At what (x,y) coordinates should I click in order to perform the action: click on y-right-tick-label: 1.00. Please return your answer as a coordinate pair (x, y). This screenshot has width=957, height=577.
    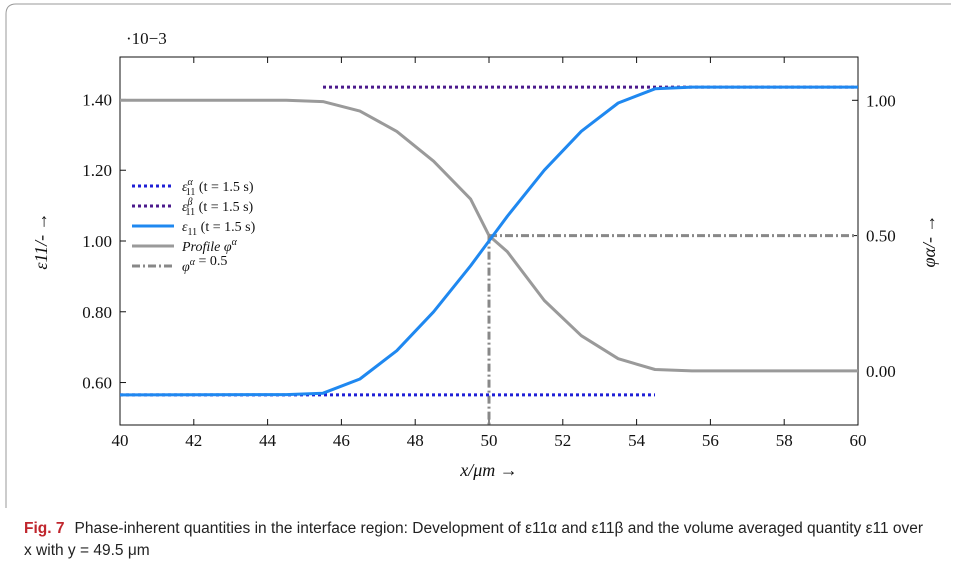
    Looking at the image, I should click on (881, 100).